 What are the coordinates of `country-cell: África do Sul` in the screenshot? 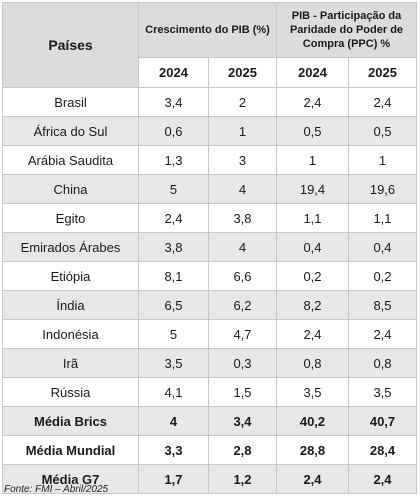 It's located at (70, 131).